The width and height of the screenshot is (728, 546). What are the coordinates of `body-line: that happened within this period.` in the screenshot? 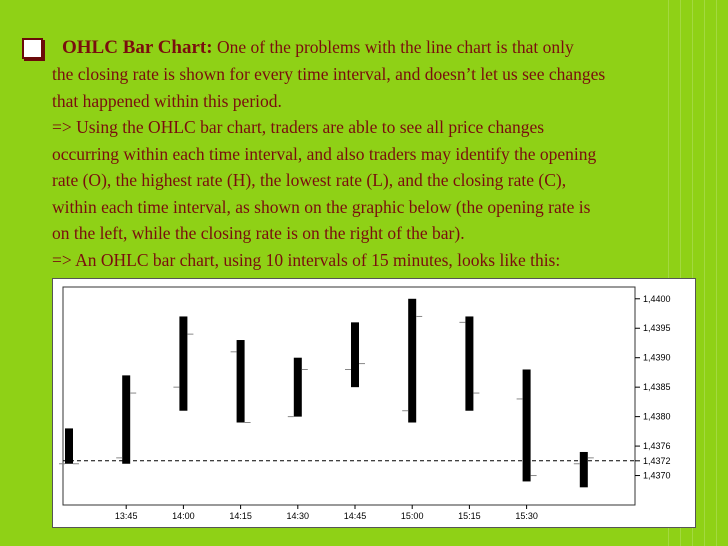 It's located at (167, 100).